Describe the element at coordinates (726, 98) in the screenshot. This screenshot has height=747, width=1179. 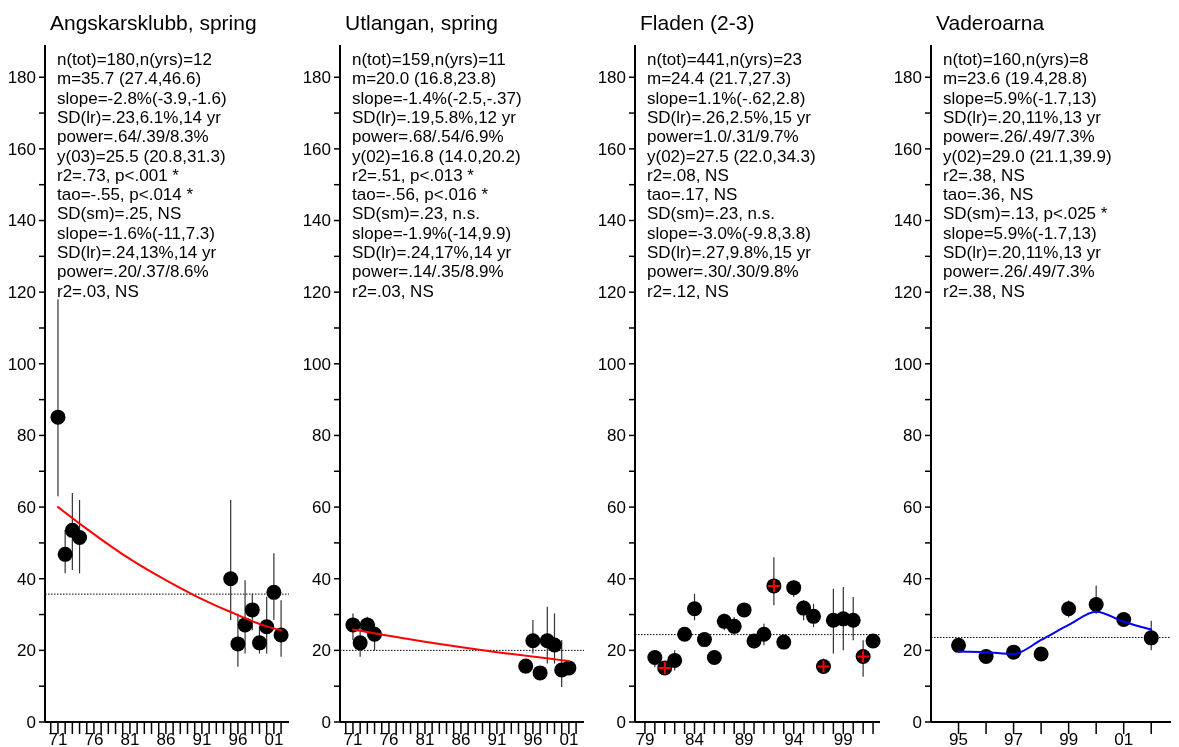
I see `annotation: slope=1.1%(-.62,2.8)` at that location.